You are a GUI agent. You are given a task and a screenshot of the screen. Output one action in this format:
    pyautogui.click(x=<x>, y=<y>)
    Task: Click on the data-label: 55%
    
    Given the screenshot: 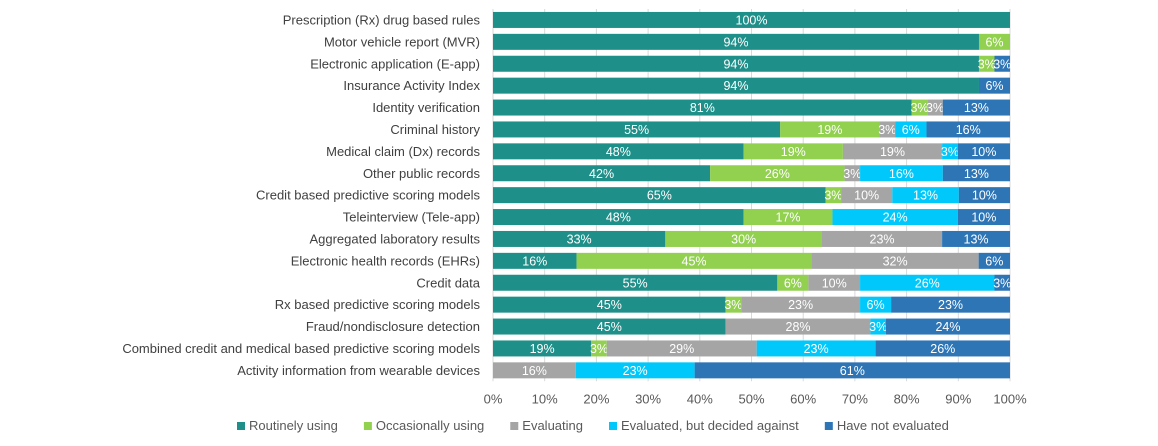 What is the action you would take?
    pyautogui.click(x=636, y=130)
    